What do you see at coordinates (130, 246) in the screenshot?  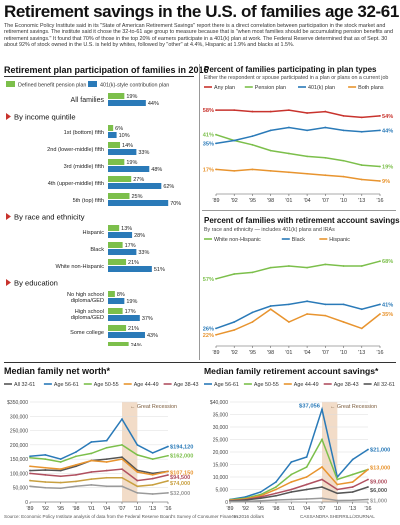 I see `row-black-value-pension: 17%` at bounding box center [130, 246].